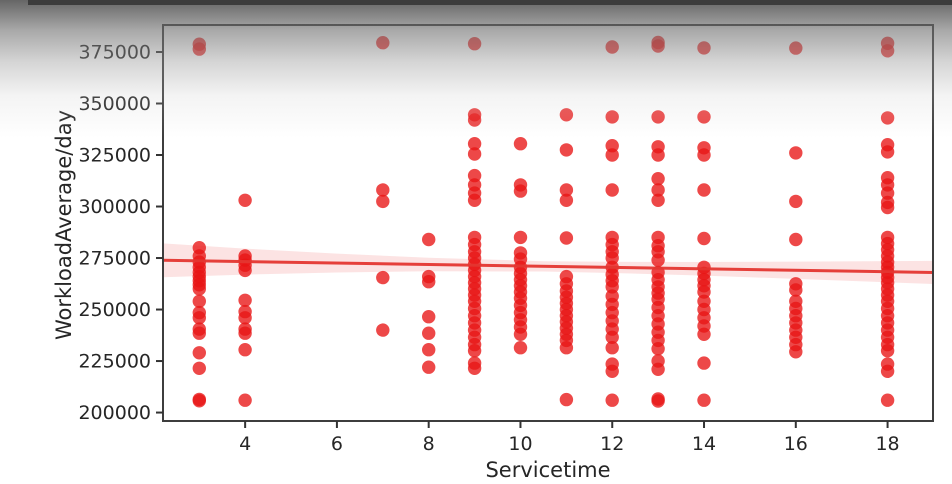 This screenshot has width=952, height=484. Describe the element at coordinates (114, 104) in the screenshot. I see `y-tick-label: 350000` at that location.